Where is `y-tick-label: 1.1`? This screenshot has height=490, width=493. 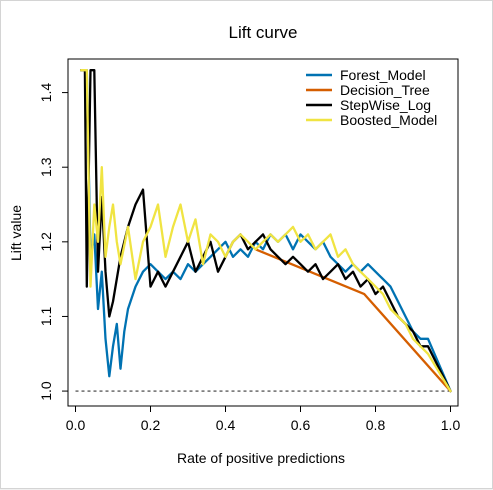
y-tick-label: 1.1 is located at coordinates (46, 317).